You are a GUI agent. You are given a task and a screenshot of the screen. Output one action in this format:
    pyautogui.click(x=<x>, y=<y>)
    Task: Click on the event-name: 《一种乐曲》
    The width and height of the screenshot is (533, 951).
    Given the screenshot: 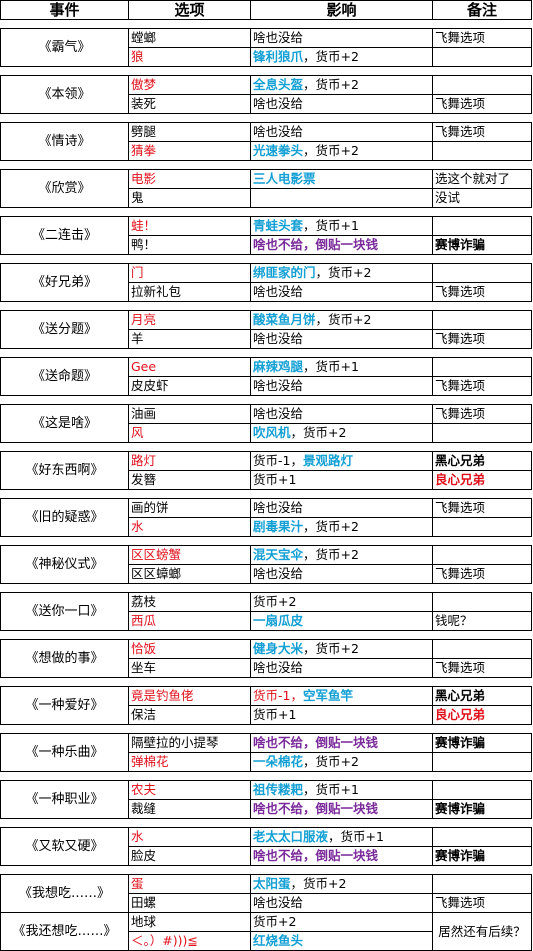 What is the action you would take?
    pyautogui.click(x=64, y=752)
    